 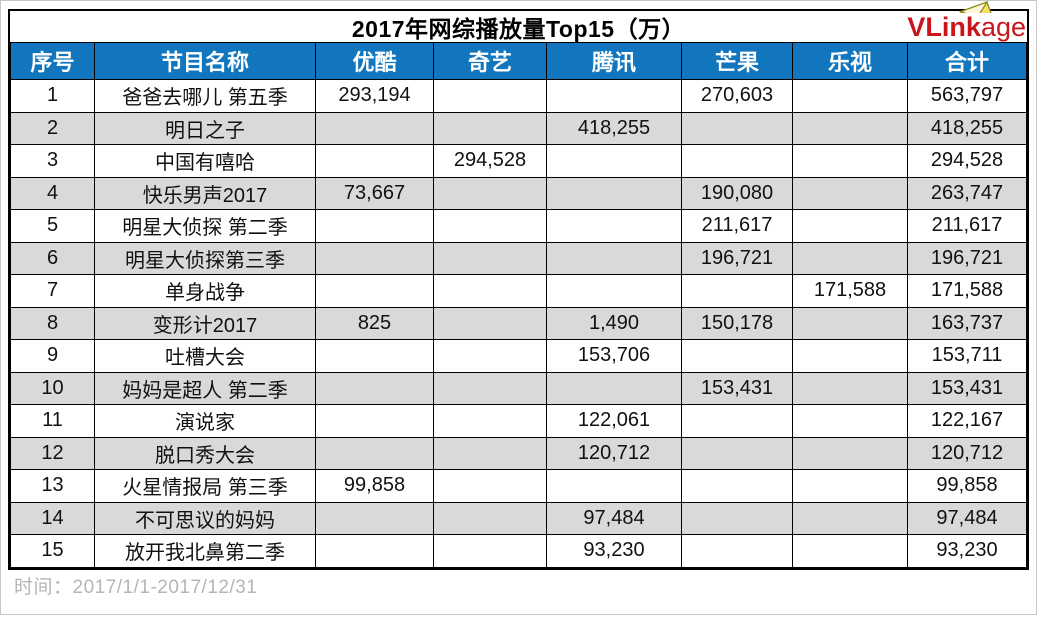 I want to click on cell-tencent: 153,706, so click(x=614, y=356).